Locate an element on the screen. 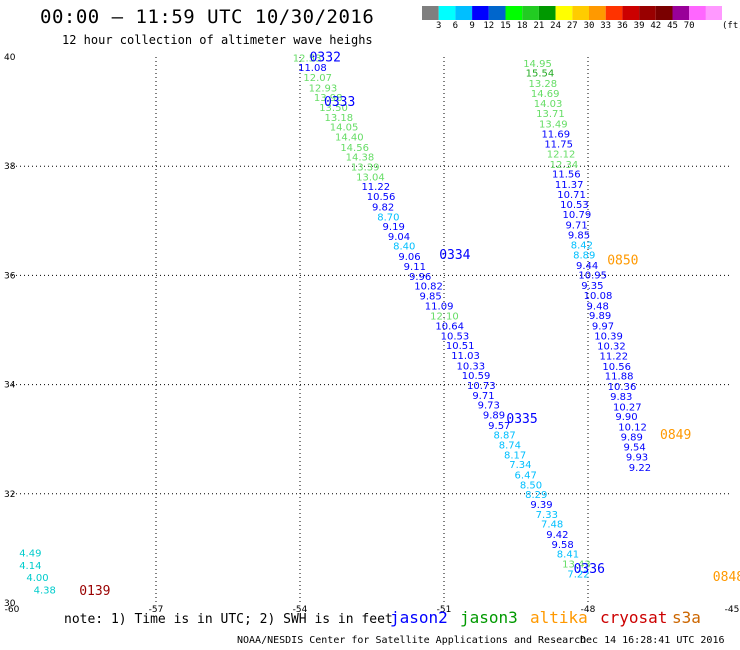 Image resolution: width=740 pixels, height=650 pixels. y-tick-label: 38 is located at coordinates (10, 167).